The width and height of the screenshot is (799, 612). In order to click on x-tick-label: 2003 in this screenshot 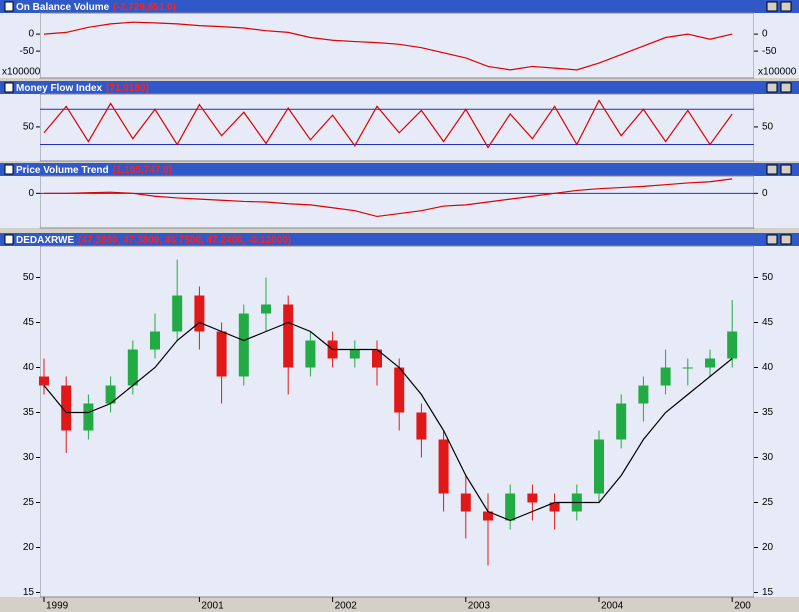, I will do `click(479, 606)`.